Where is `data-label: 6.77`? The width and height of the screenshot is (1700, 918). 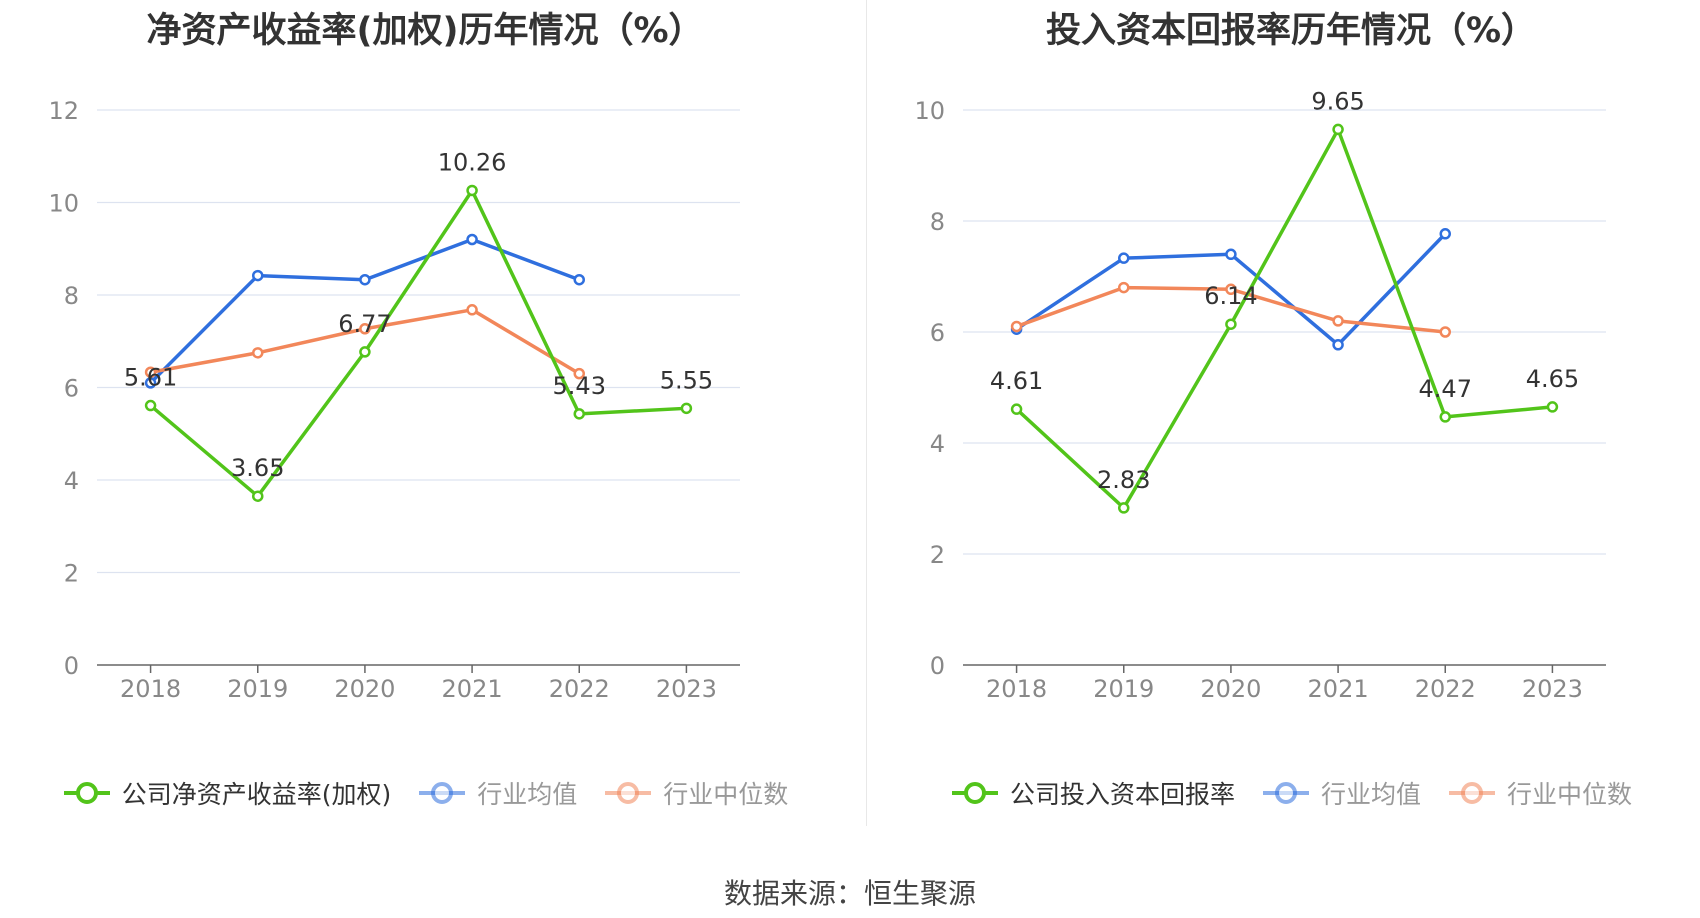
data-label: 6.77 is located at coordinates (364, 324).